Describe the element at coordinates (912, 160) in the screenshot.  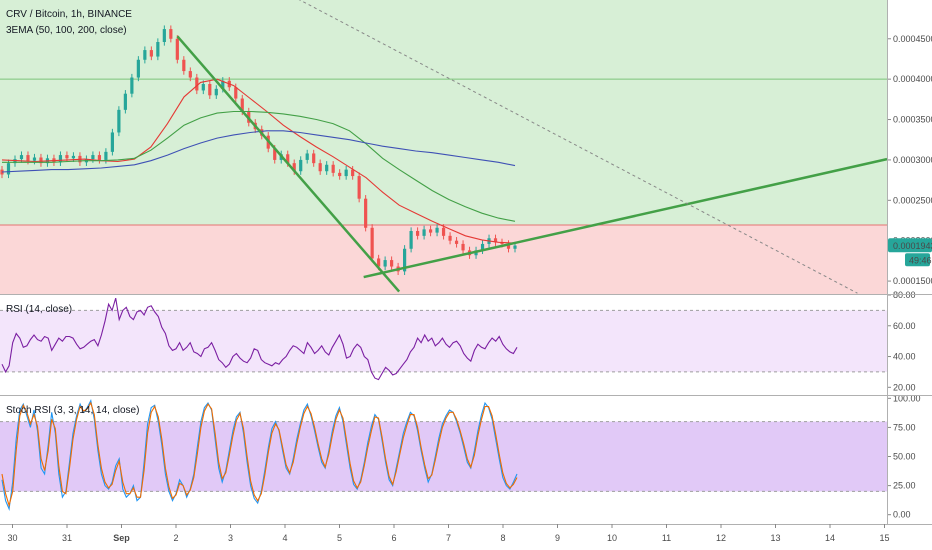
I see `price-tick-label: 0.0003000` at that location.